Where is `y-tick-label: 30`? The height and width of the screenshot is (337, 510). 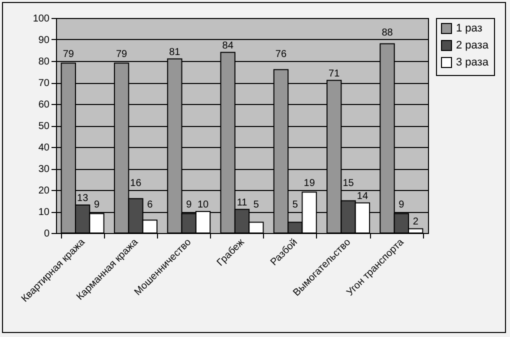 y-tick-label: 30 is located at coordinates (44, 169).